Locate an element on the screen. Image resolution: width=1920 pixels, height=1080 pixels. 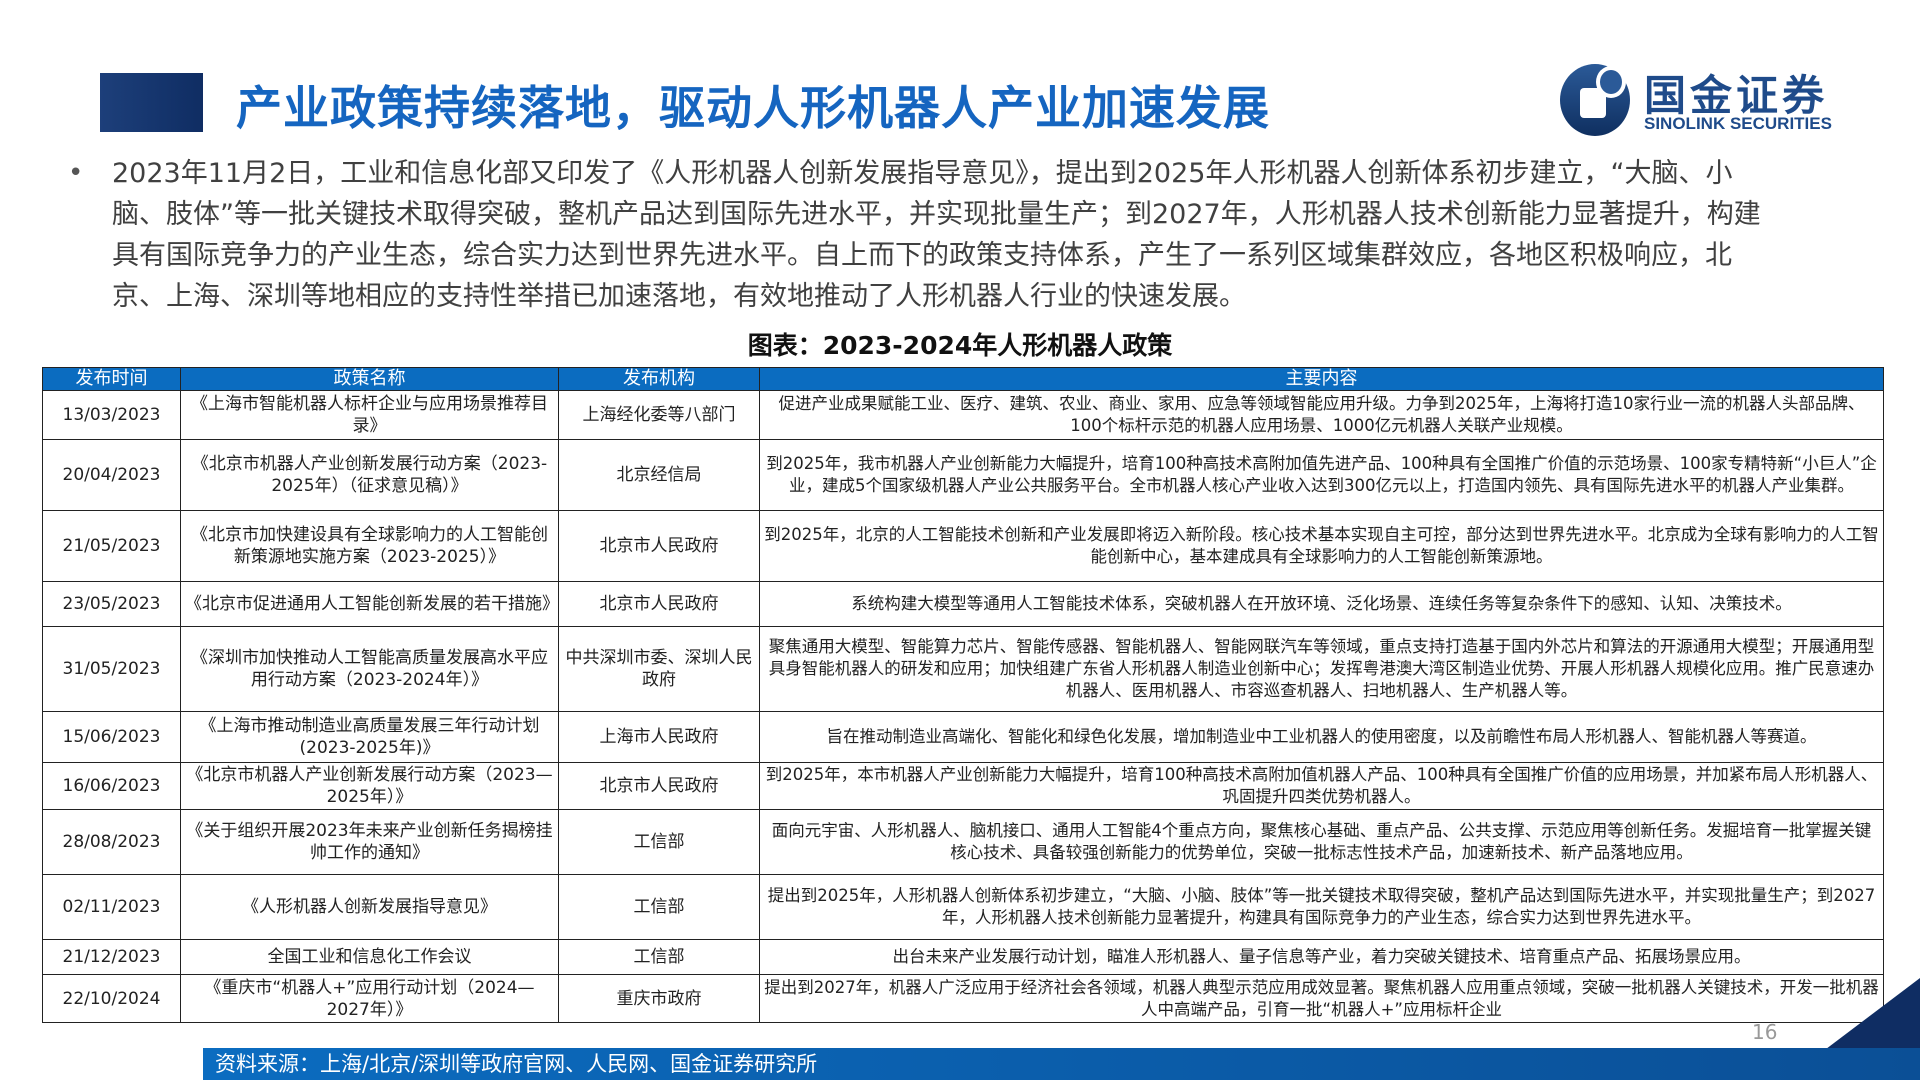
logo-cn-text: 国金证券 is located at coordinates (1736, 95).